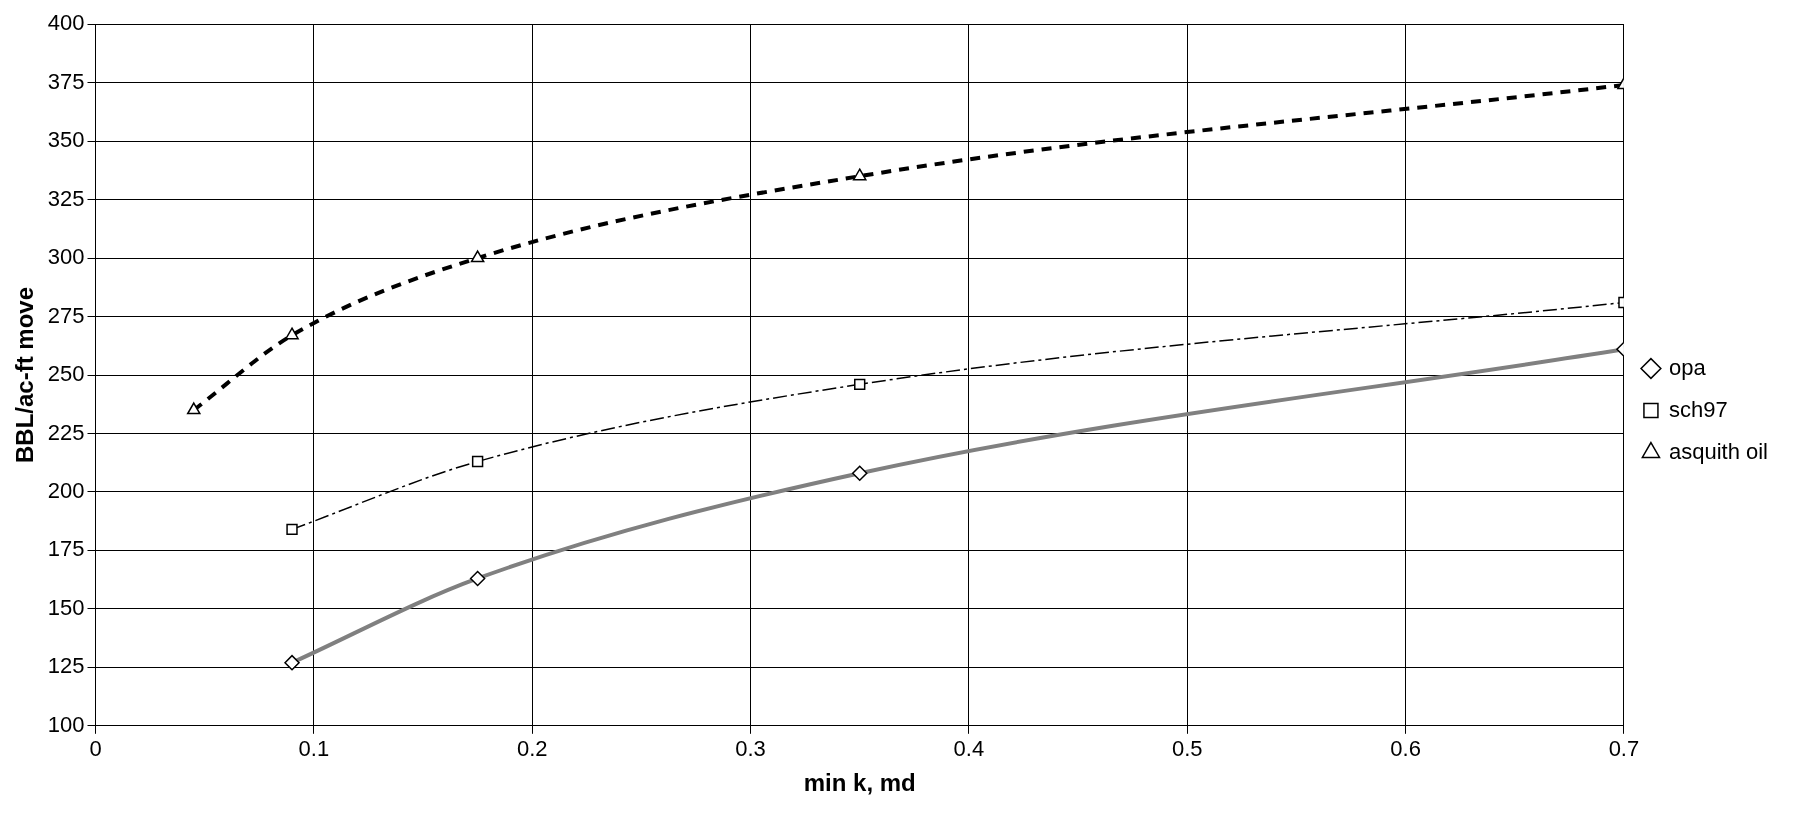 This screenshot has width=1802, height=817. What do you see at coordinates (66, 607) in the screenshot?
I see `y-tick-label: 150` at bounding box center [66, 607].